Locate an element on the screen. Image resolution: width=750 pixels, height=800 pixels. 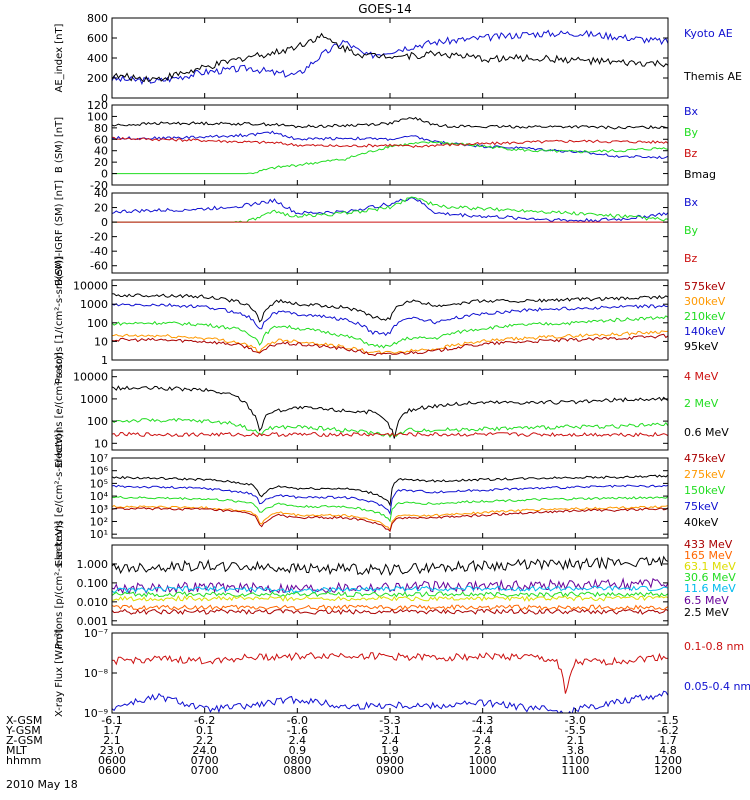
x-tick-label: 0600 is located at coordinates (112, 770).